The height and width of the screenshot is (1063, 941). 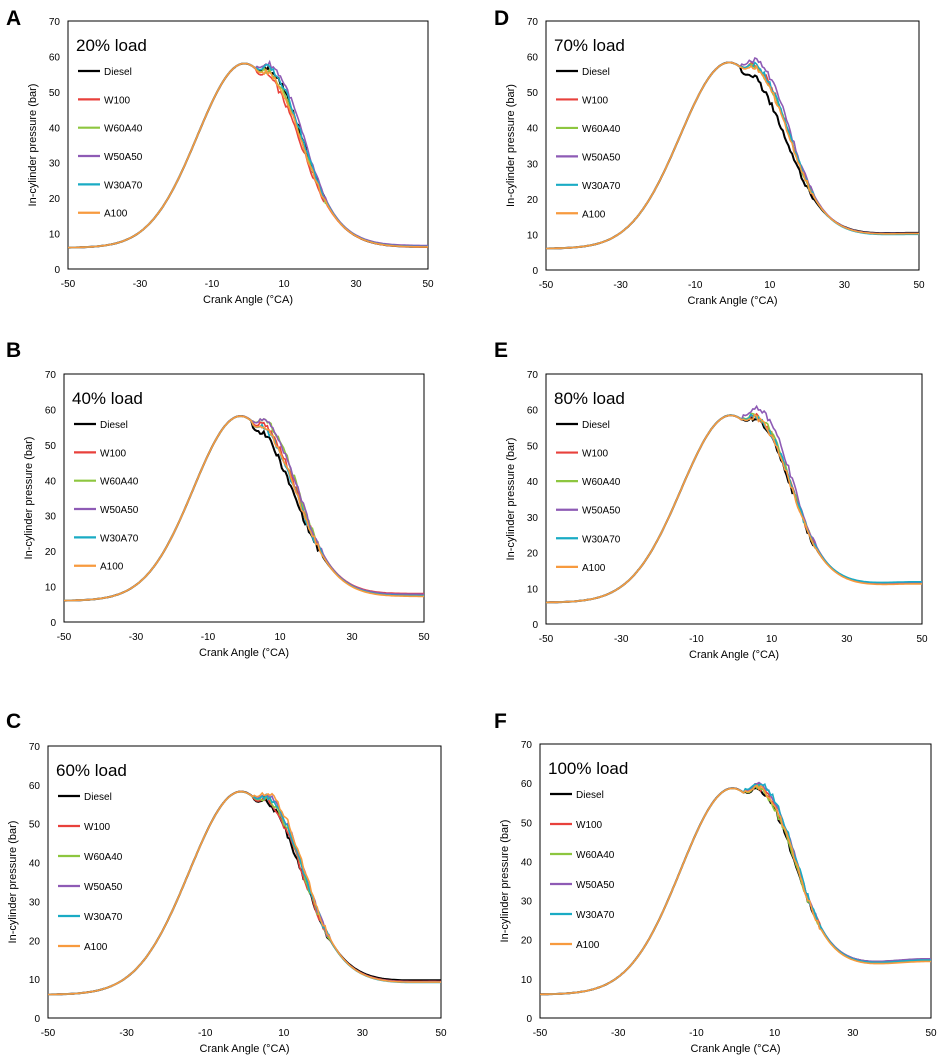 I want to click on panel-letter: D, so click(x=501, y=18).